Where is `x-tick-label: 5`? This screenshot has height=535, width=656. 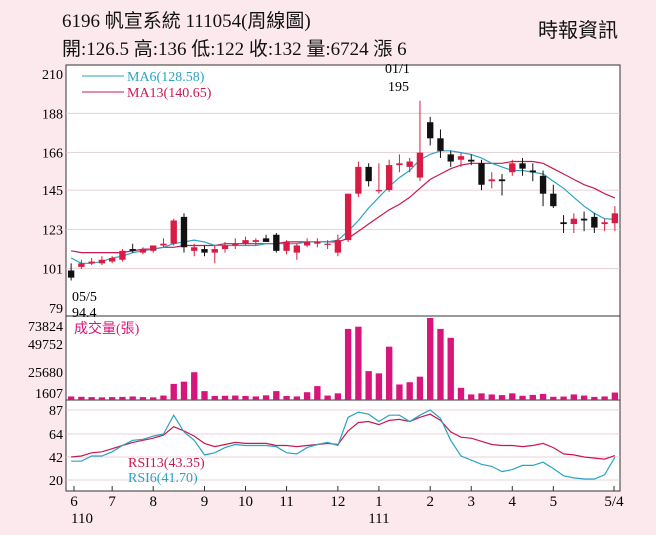 x-tick-label: 5 is located at coordinates (554, 502).